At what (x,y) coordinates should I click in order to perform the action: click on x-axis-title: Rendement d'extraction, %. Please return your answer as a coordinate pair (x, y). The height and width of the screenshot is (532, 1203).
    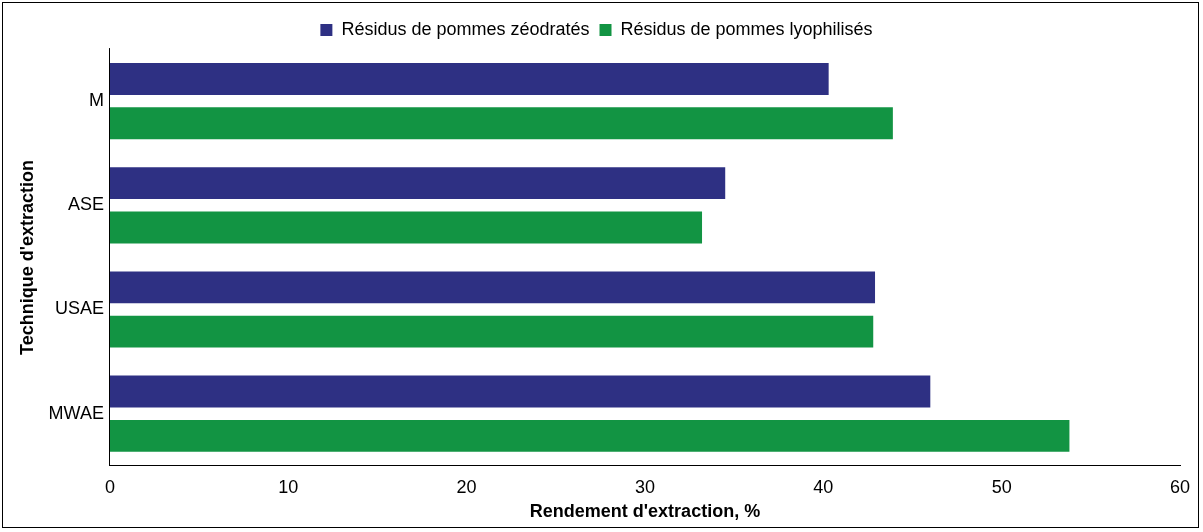
    Looking at the image, I should click on (645, 511).